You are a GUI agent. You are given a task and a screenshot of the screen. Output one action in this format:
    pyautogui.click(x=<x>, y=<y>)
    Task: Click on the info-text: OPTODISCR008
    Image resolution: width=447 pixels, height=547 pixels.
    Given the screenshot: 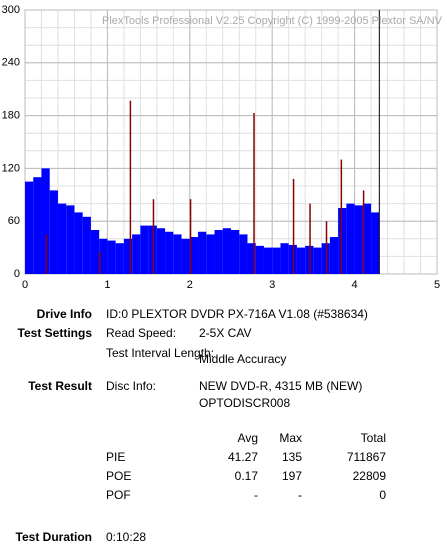 What is the action you would take?
    pyautogui.click(x=245, y=403)
    